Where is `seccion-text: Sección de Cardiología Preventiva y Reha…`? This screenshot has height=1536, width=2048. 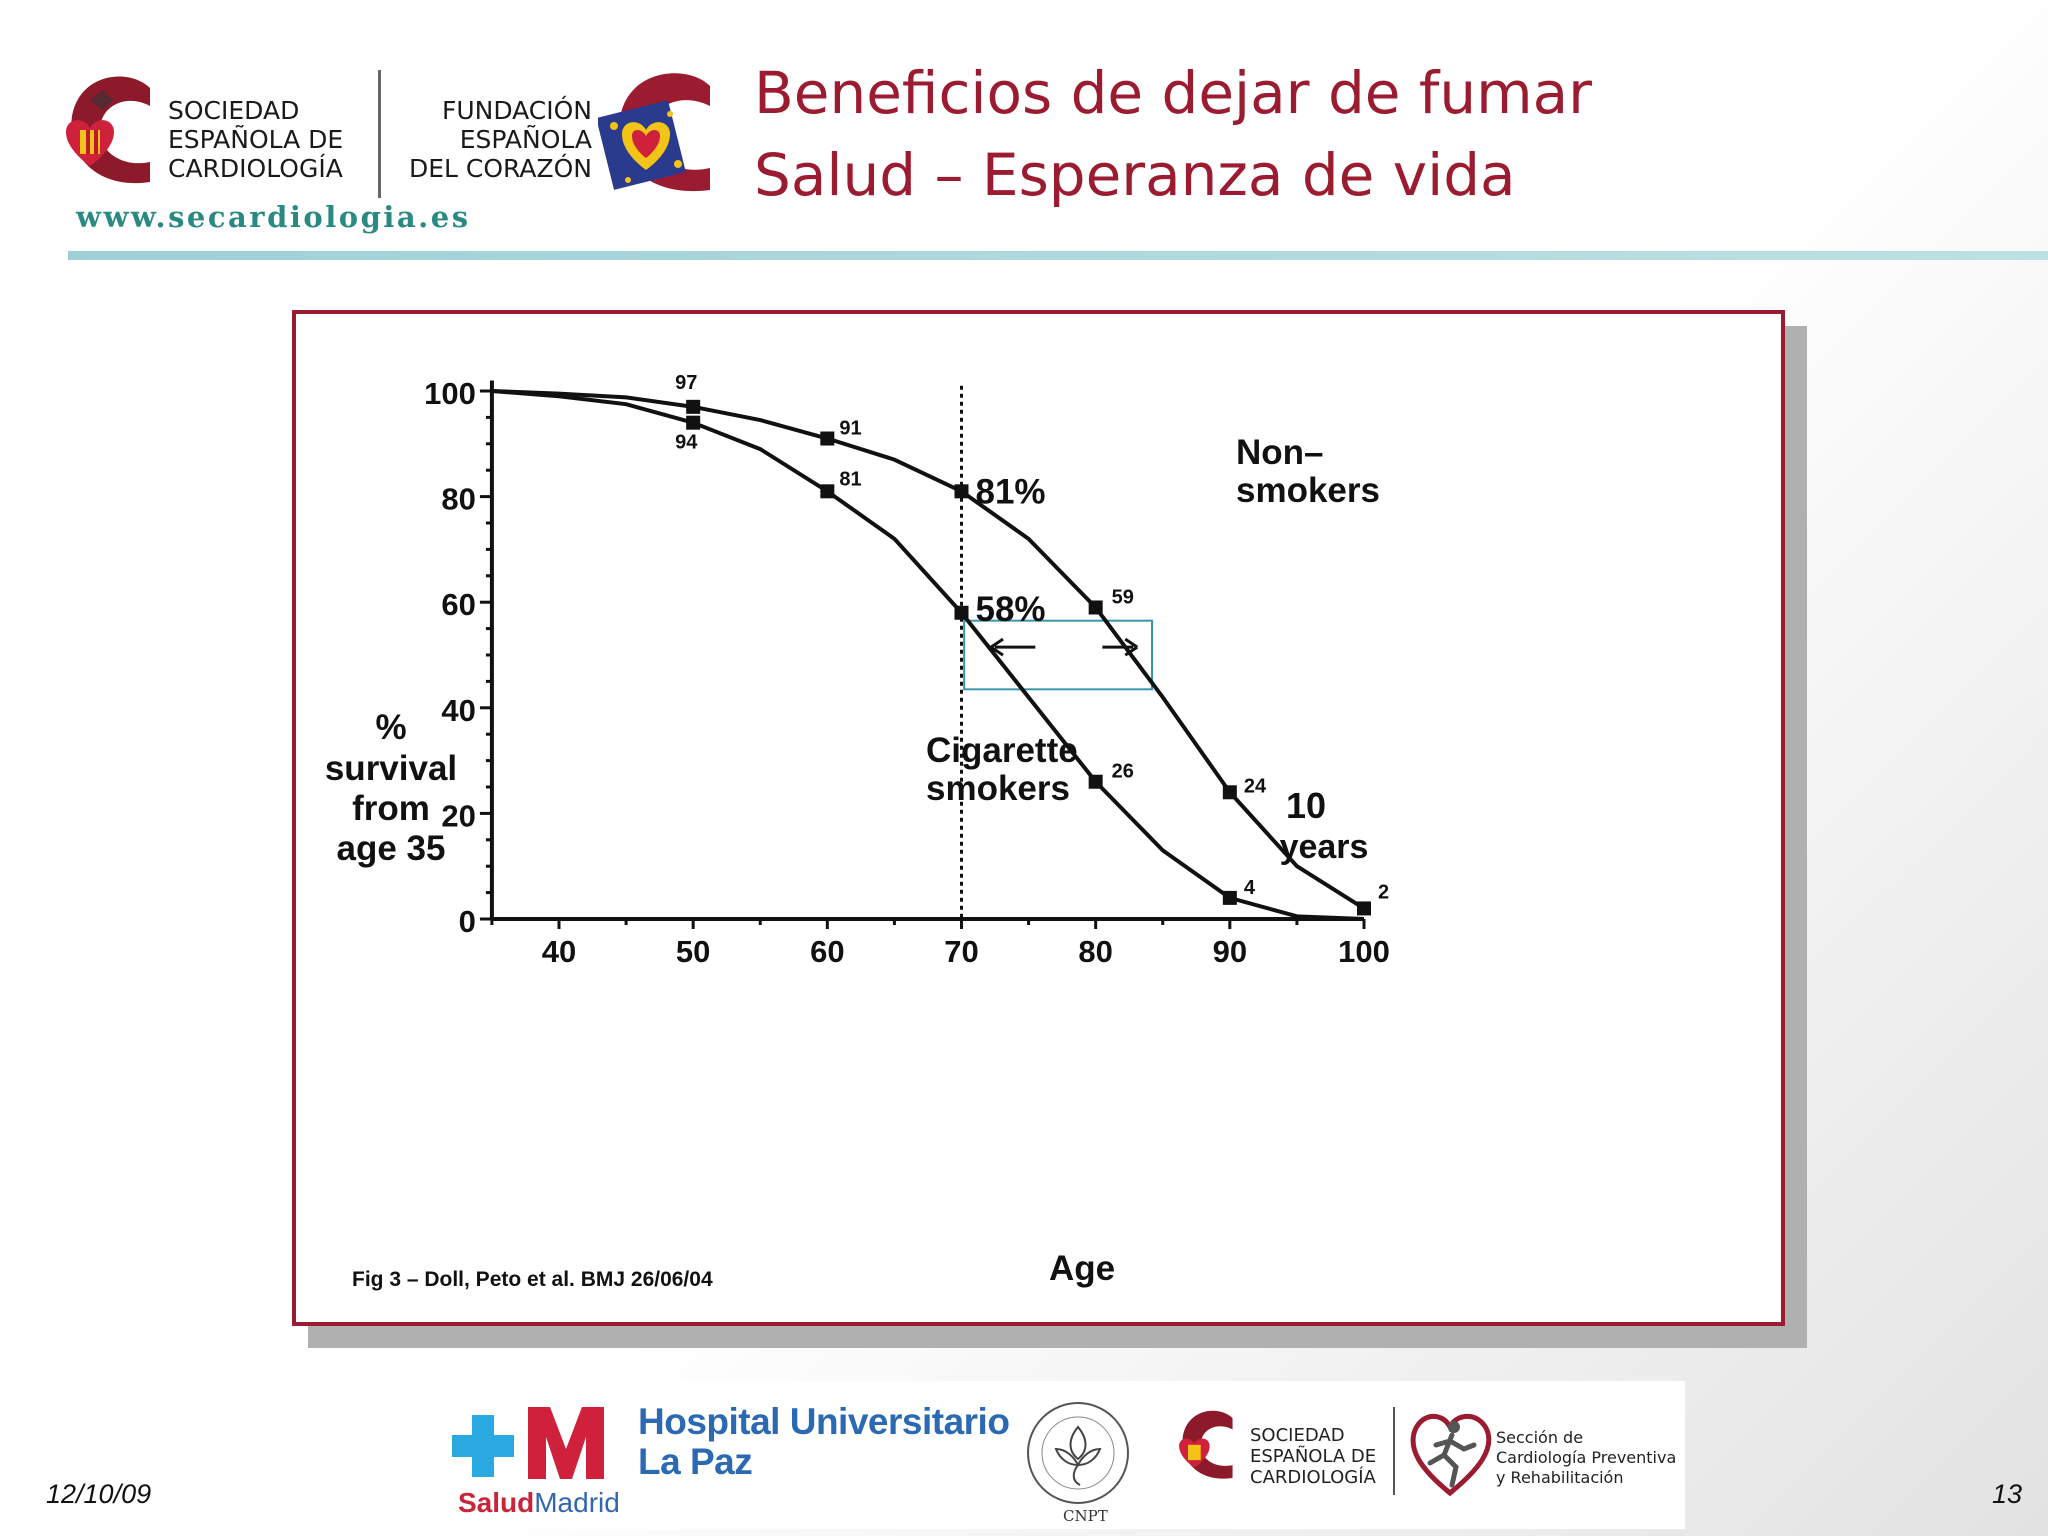
seccion-text: Sección de Cardiología Preventiva y Reha… is located at coordinates (1586, 1457).